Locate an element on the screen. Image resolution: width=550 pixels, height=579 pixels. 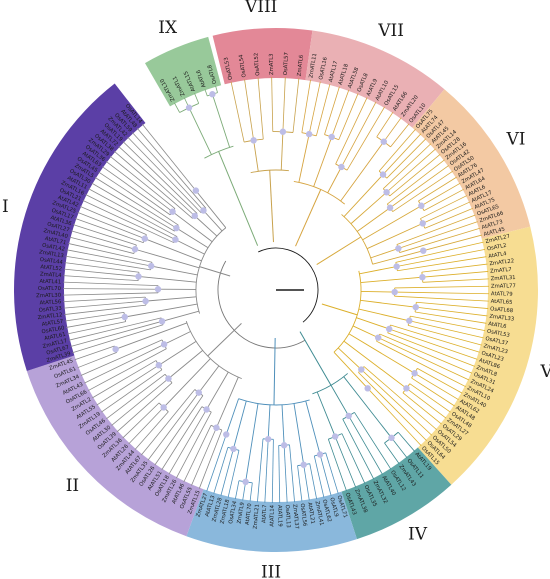
leaf-label: ZmATL22 is located at coordinates (501, 262).